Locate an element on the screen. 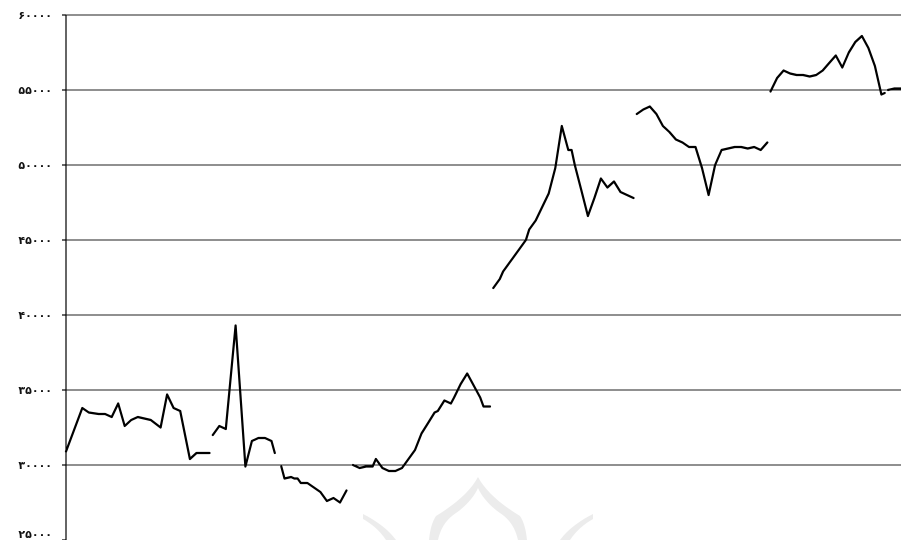 This screenshot has width=901, height=544. y-axis-labels: ۲۵۰۰۰ ۳۰۰۰۰ ۳۵۰۰۰ ۴۰۰۰۰ ۴۵۰۰۰ ۵۰۰۰۰ ۵۵۰۰۰ ۶۰۰۰۰ is located at coordinates (35, 275).